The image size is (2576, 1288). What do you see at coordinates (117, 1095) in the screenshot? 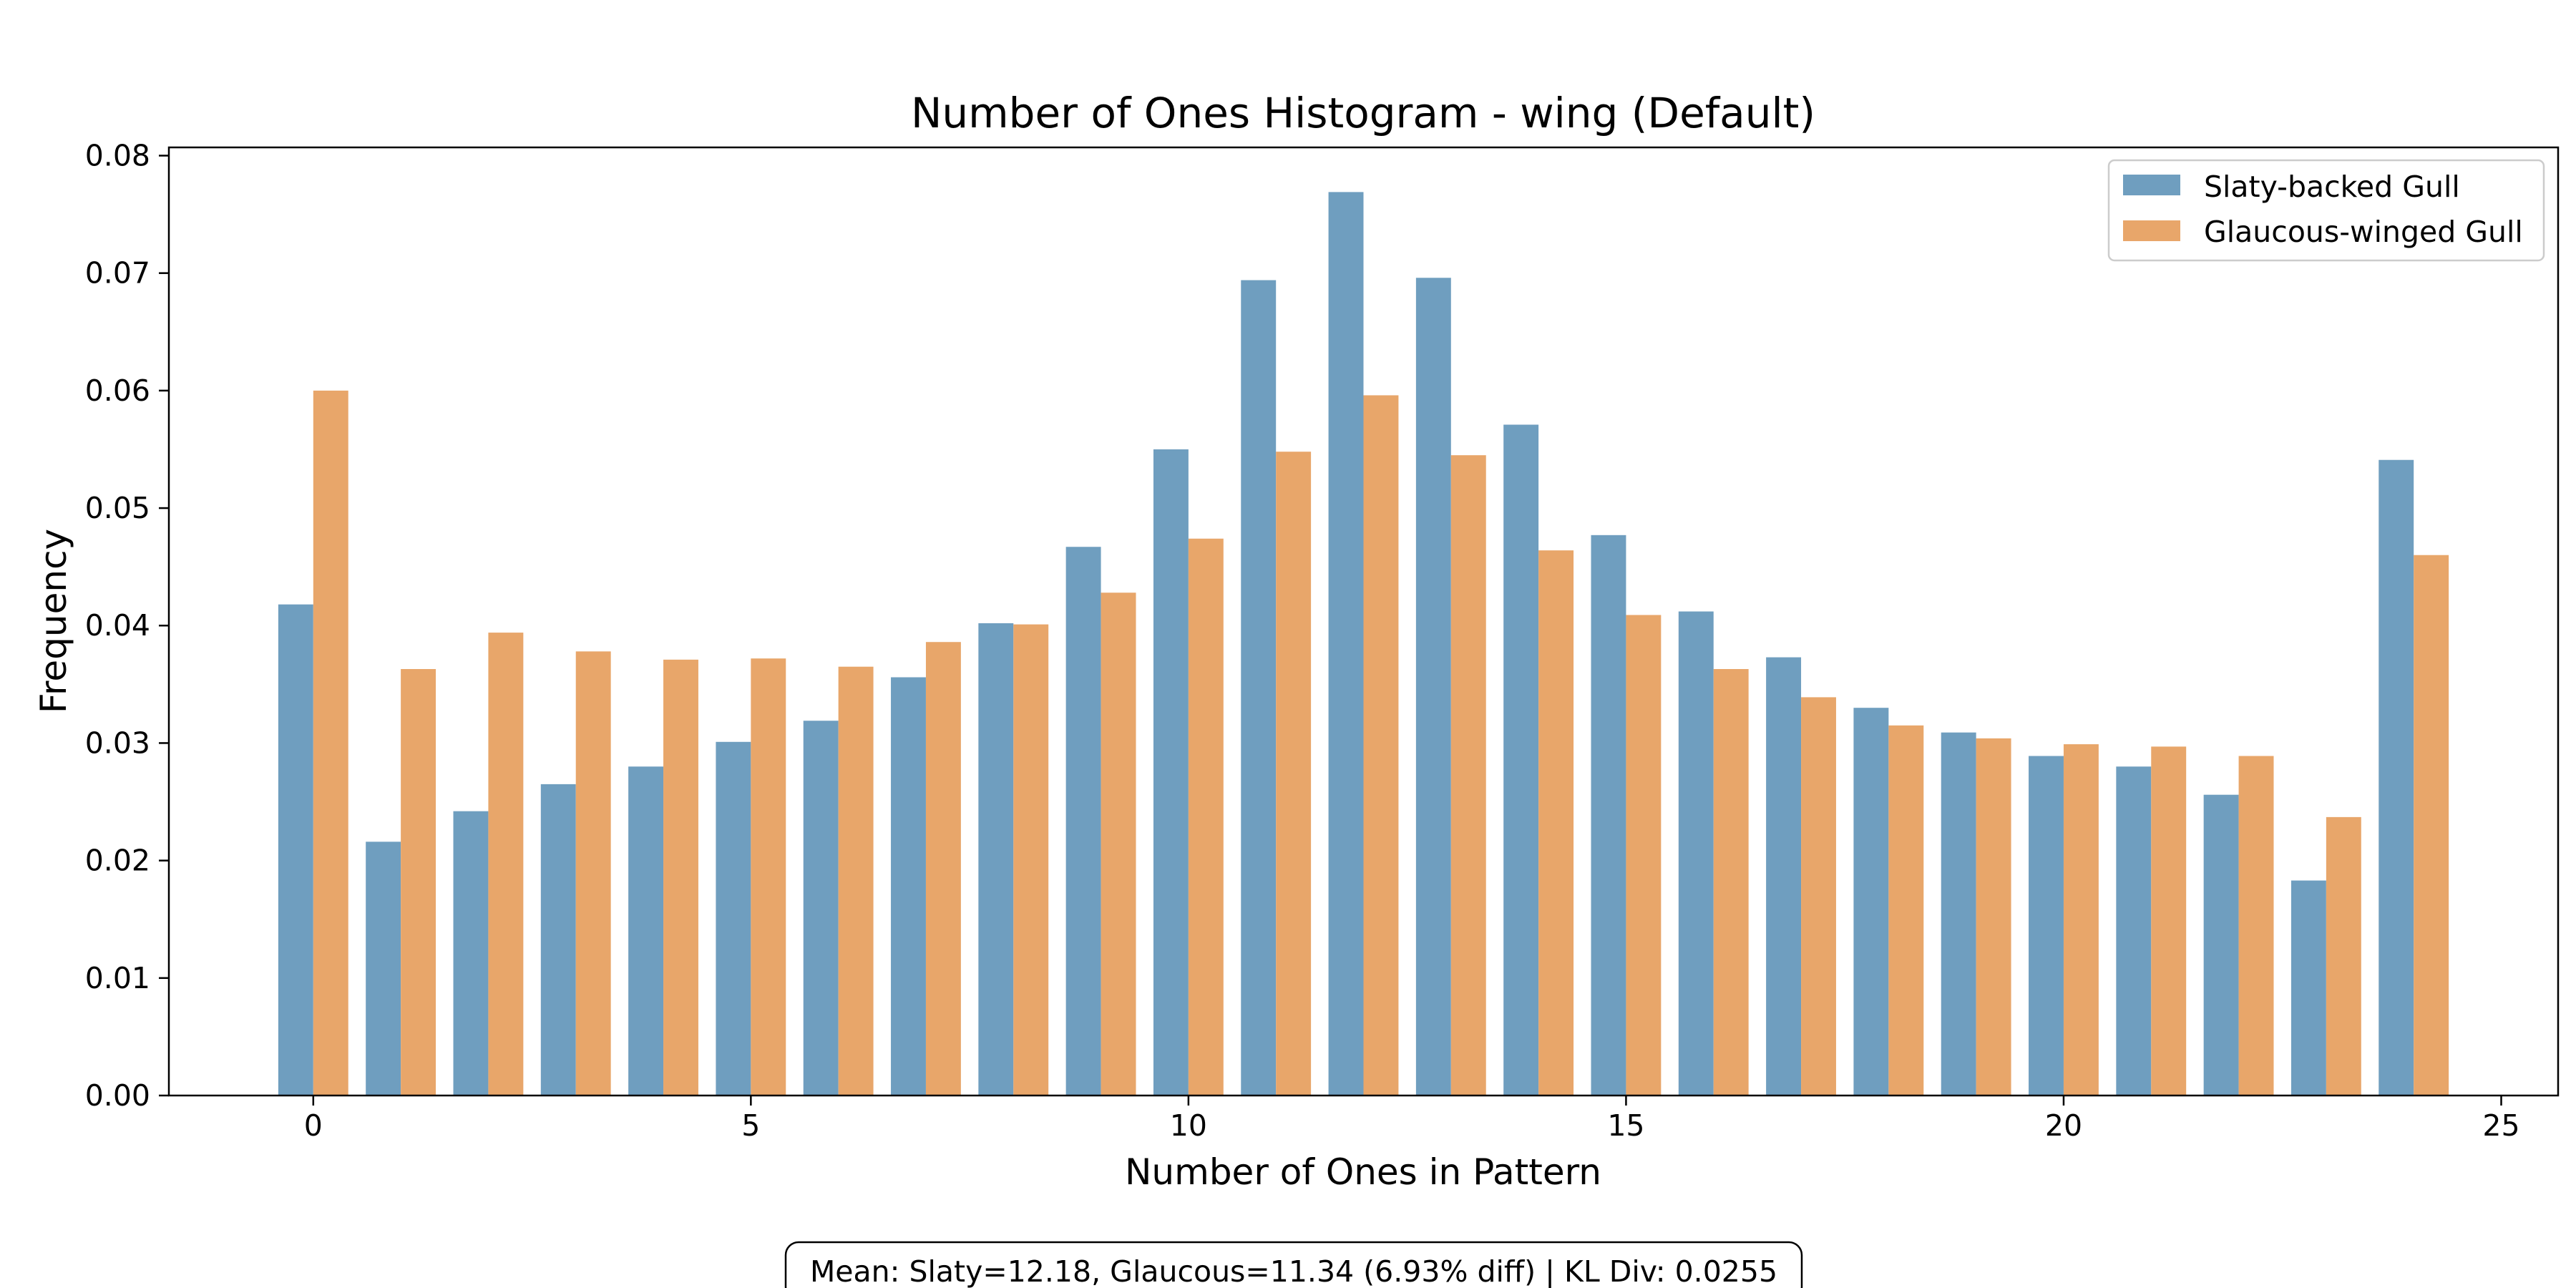
I see `y-tick-label-0.00: 0.00` at bounding box center [117, 1095].